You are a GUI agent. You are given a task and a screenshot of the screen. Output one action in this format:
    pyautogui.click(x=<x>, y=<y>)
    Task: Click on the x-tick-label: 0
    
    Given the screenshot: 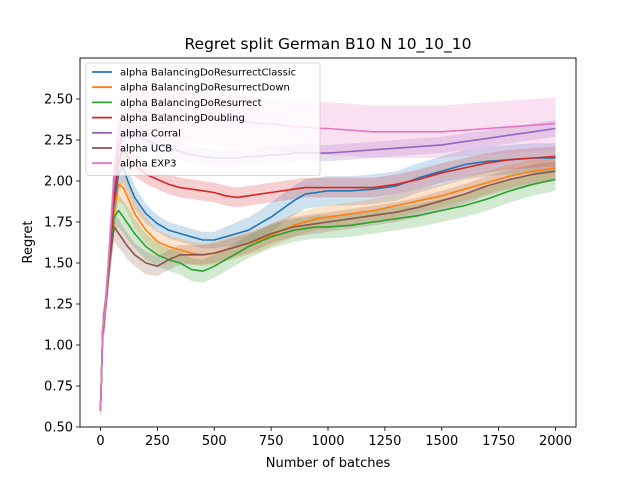 What is the action you would take?
    pyautogui.click(x=100, y=441)
    